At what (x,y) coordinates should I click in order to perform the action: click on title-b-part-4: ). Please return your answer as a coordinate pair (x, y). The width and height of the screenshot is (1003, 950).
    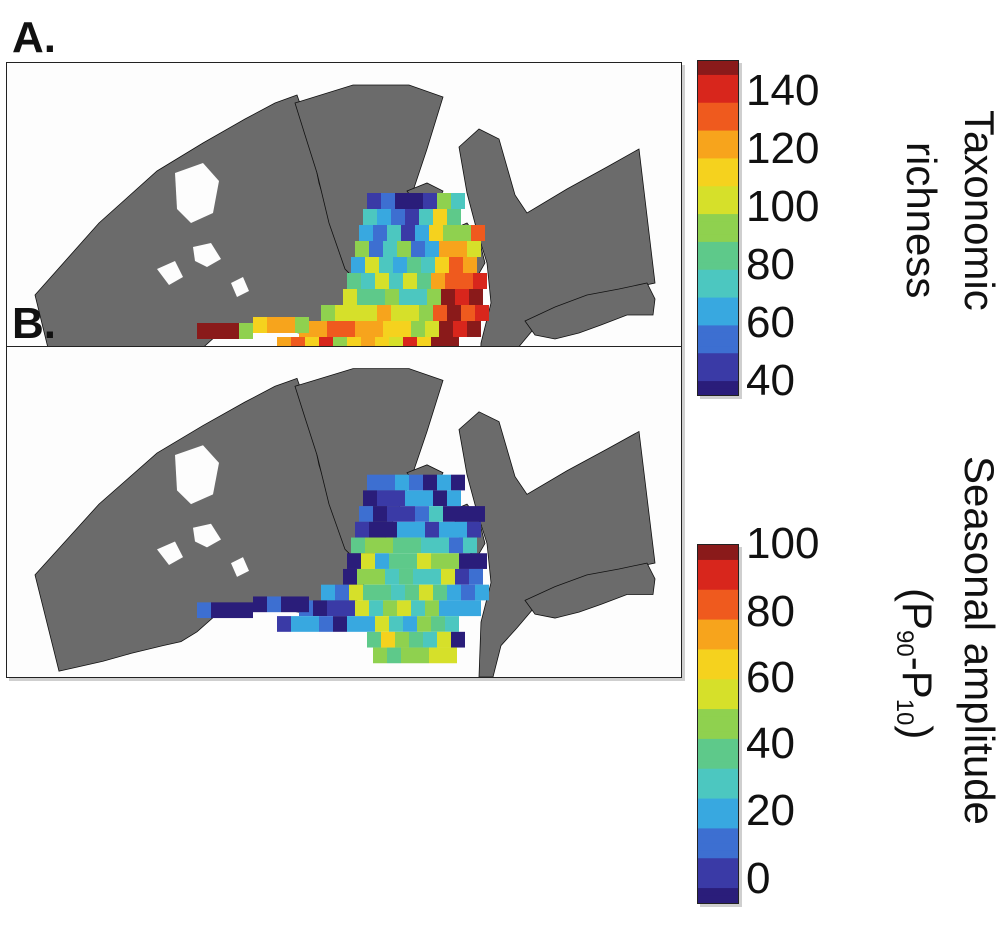
    Looking at the image, I should click on (917, 732).